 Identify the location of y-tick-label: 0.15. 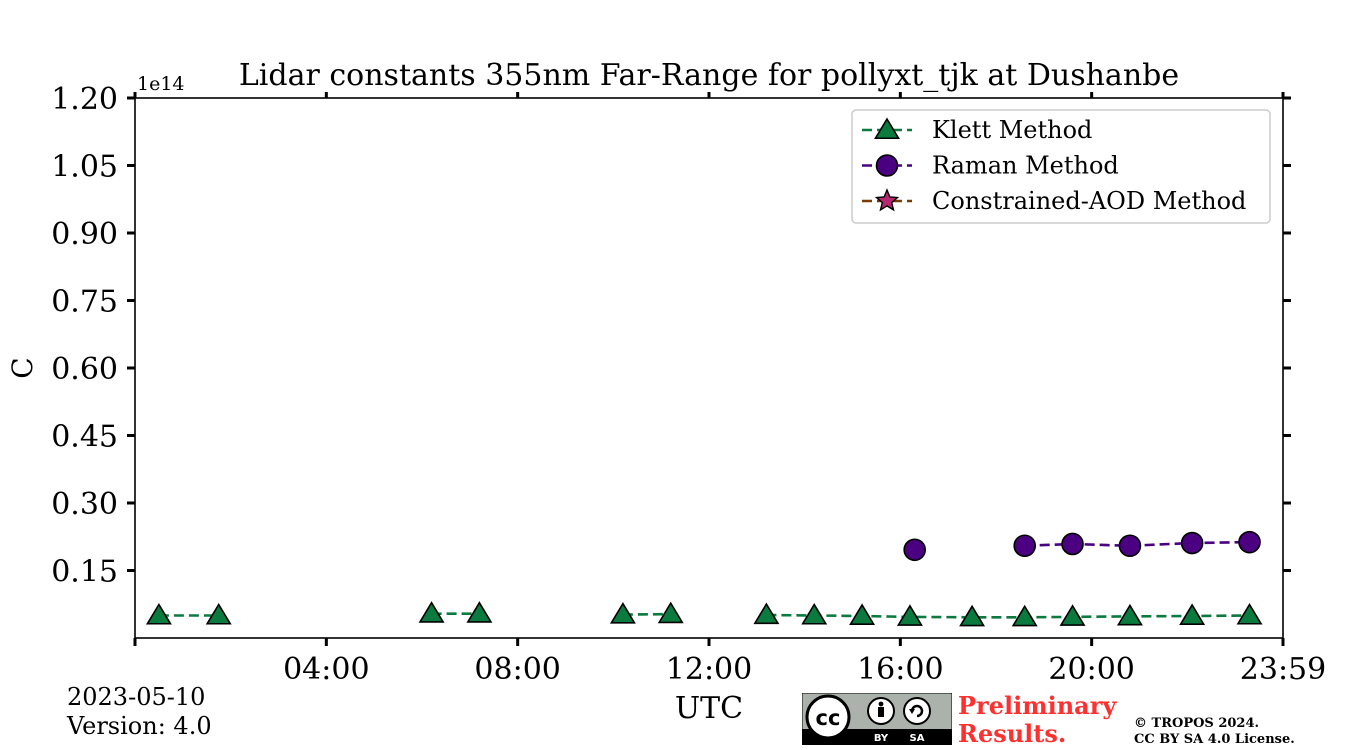
(84, 572).